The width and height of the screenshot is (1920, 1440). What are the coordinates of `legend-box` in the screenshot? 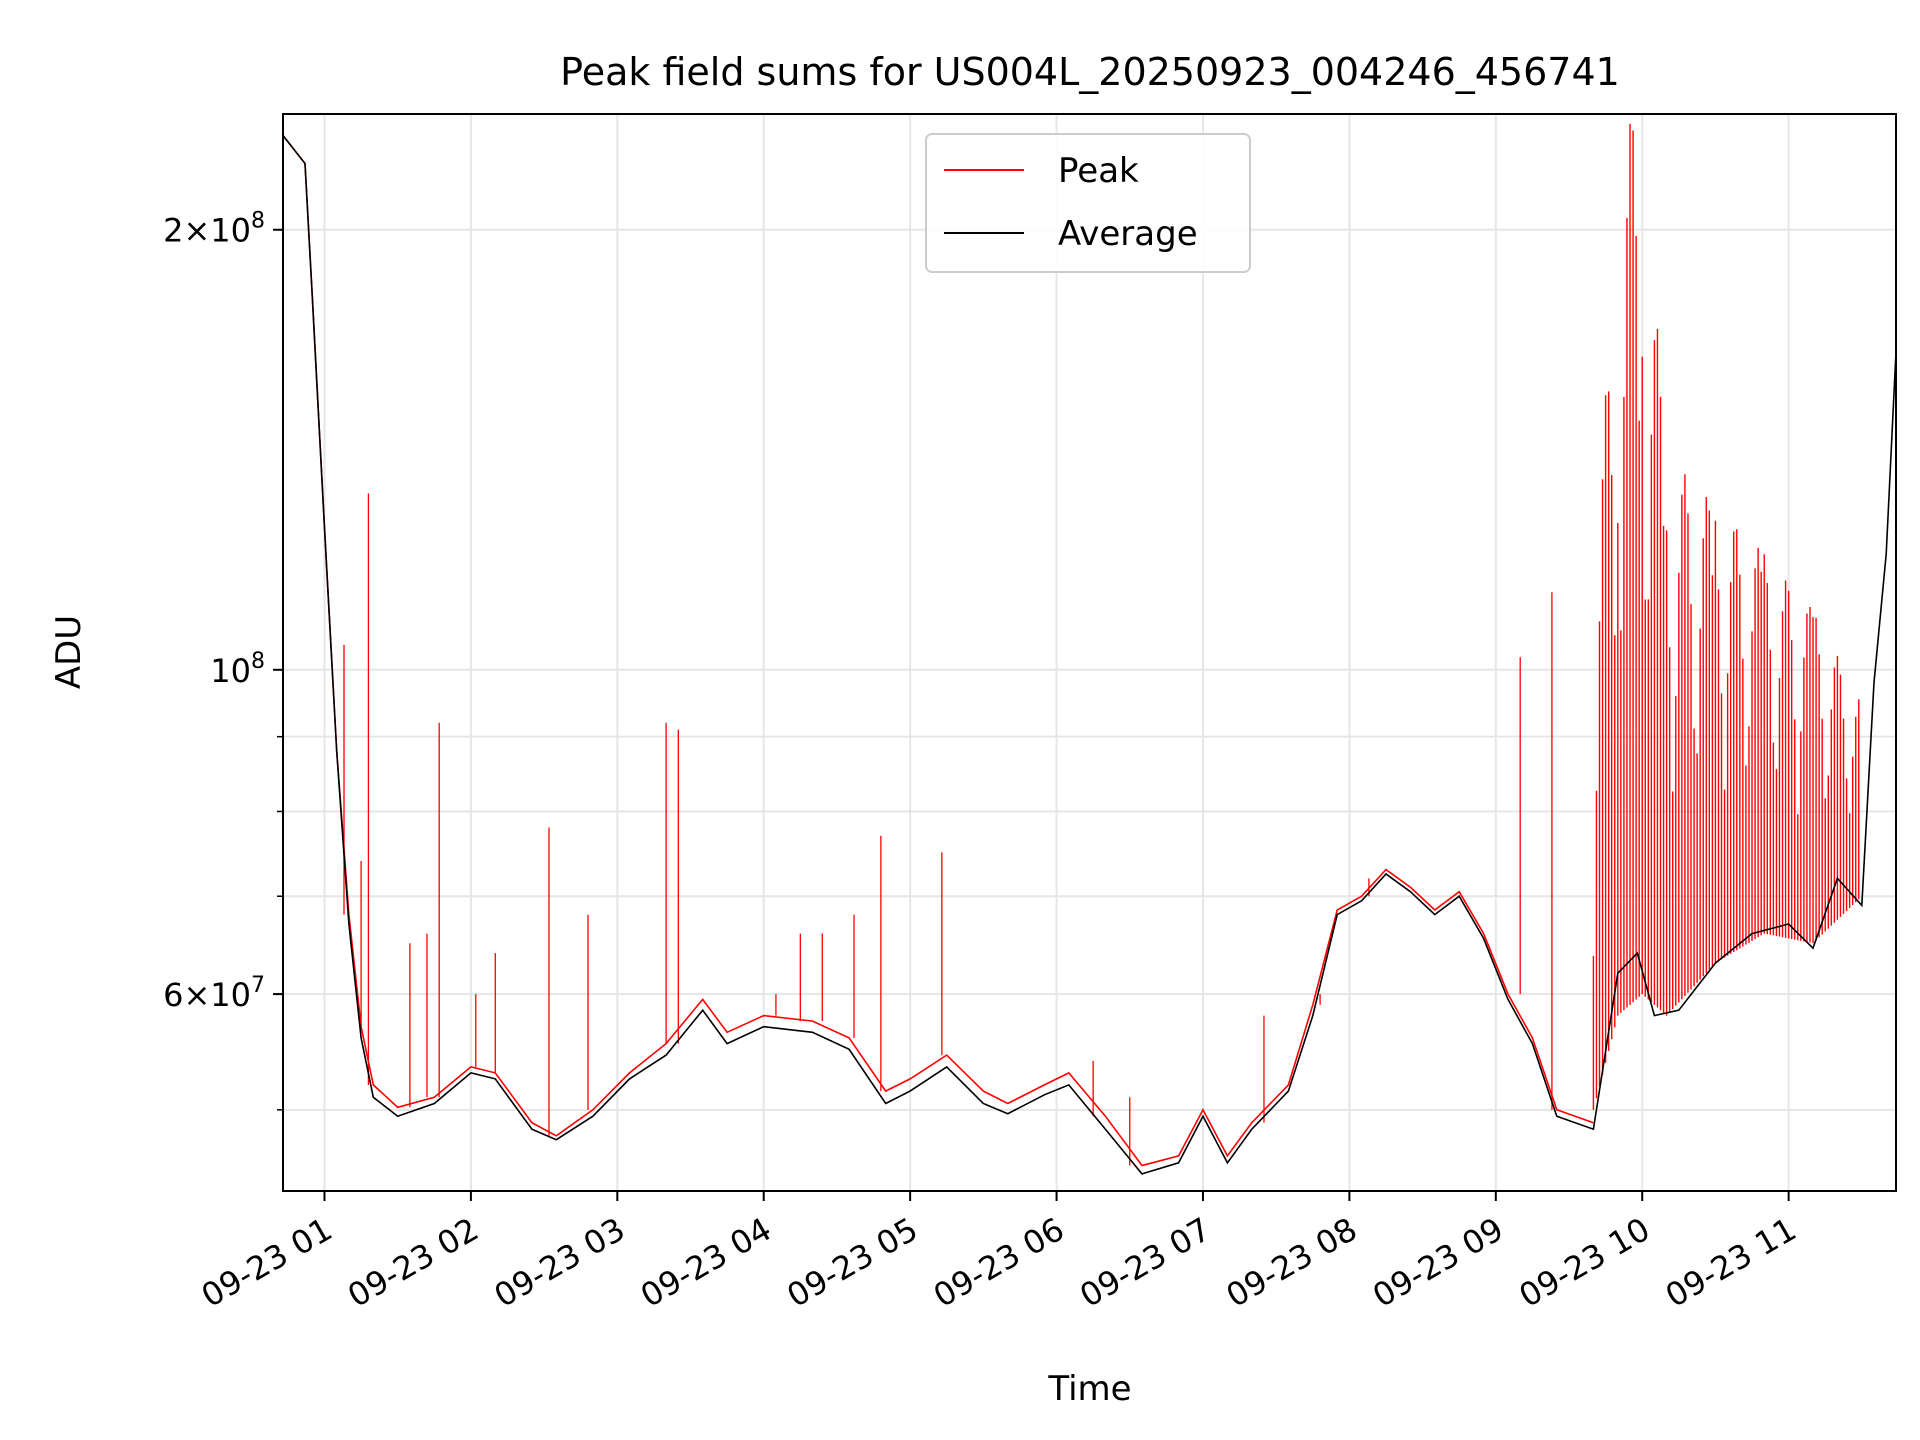 It's located at (1088, 203).